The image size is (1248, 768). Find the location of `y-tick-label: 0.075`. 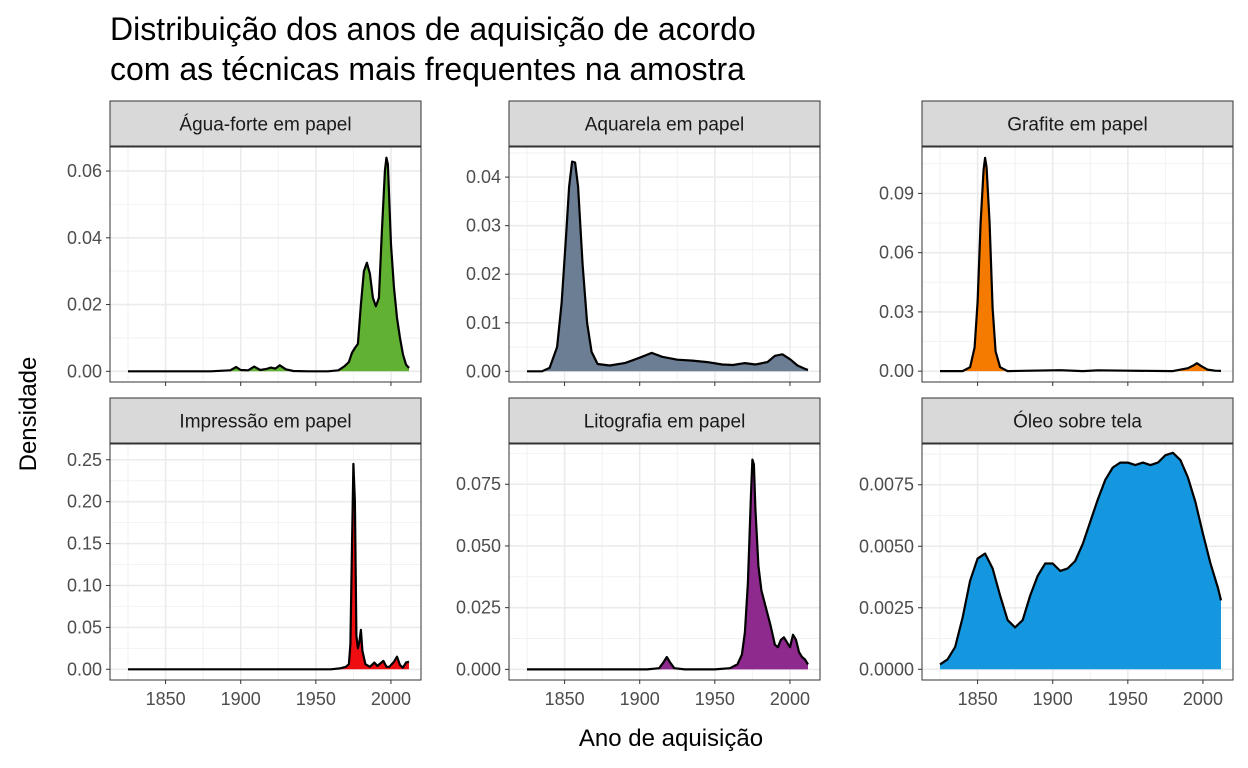

y-tick-label: 0.075 is located at coordinates (478, 484).